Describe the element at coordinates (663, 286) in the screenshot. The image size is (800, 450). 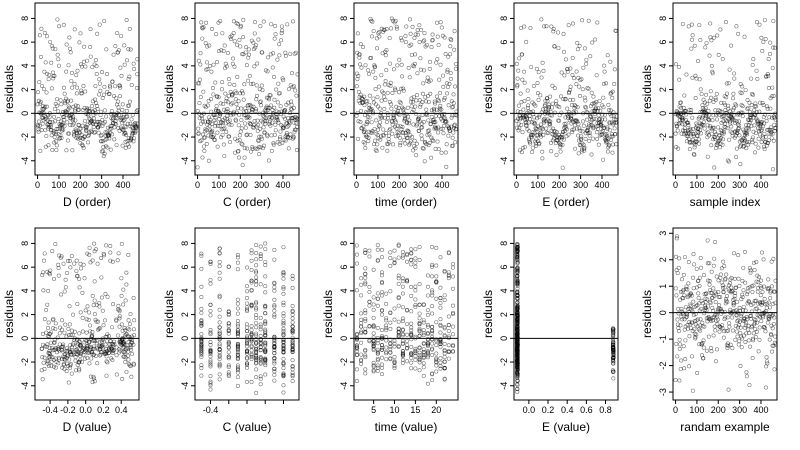
I see `y-tick-label: 1` at that location.